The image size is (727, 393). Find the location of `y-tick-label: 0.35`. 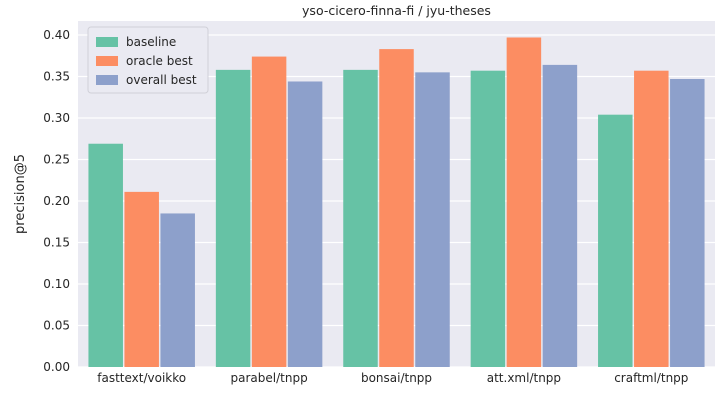

y-tick-label: 0.35 is located at coordinates (56, 77).